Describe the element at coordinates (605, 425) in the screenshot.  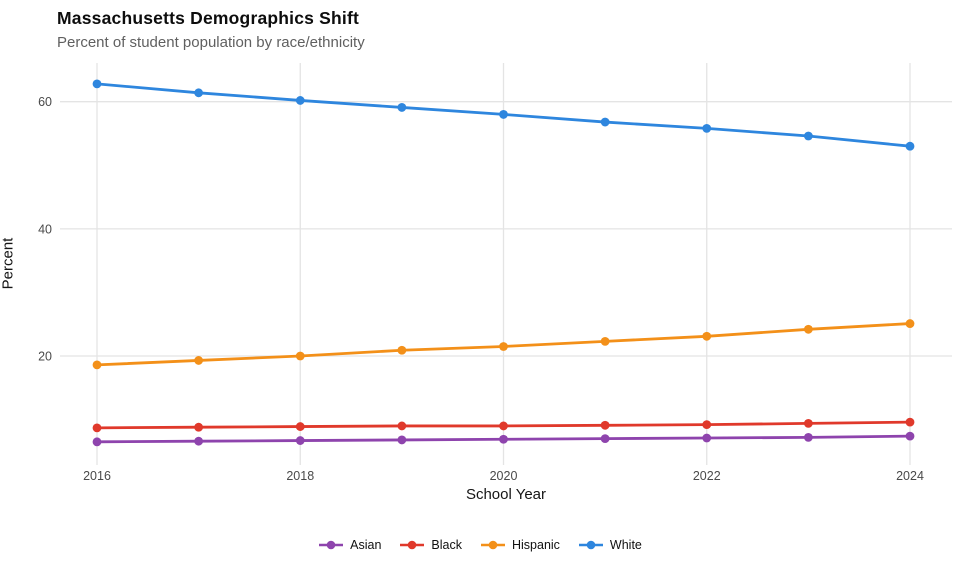
I see `data-point-black-2021` at that location.